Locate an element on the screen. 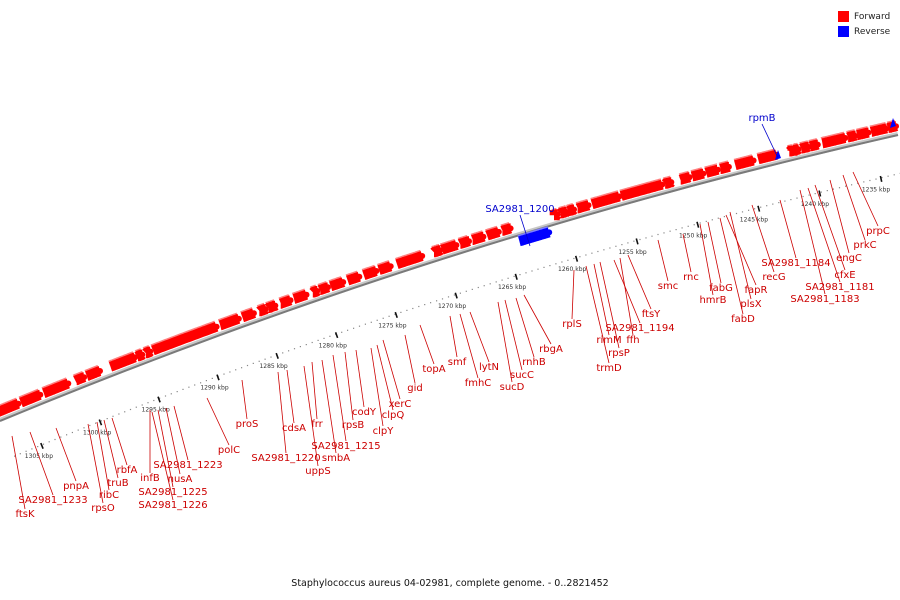 The height and width of the screenshot is (600, 900). tick-label: 1240 kbp is located at coordinates (815, 204).